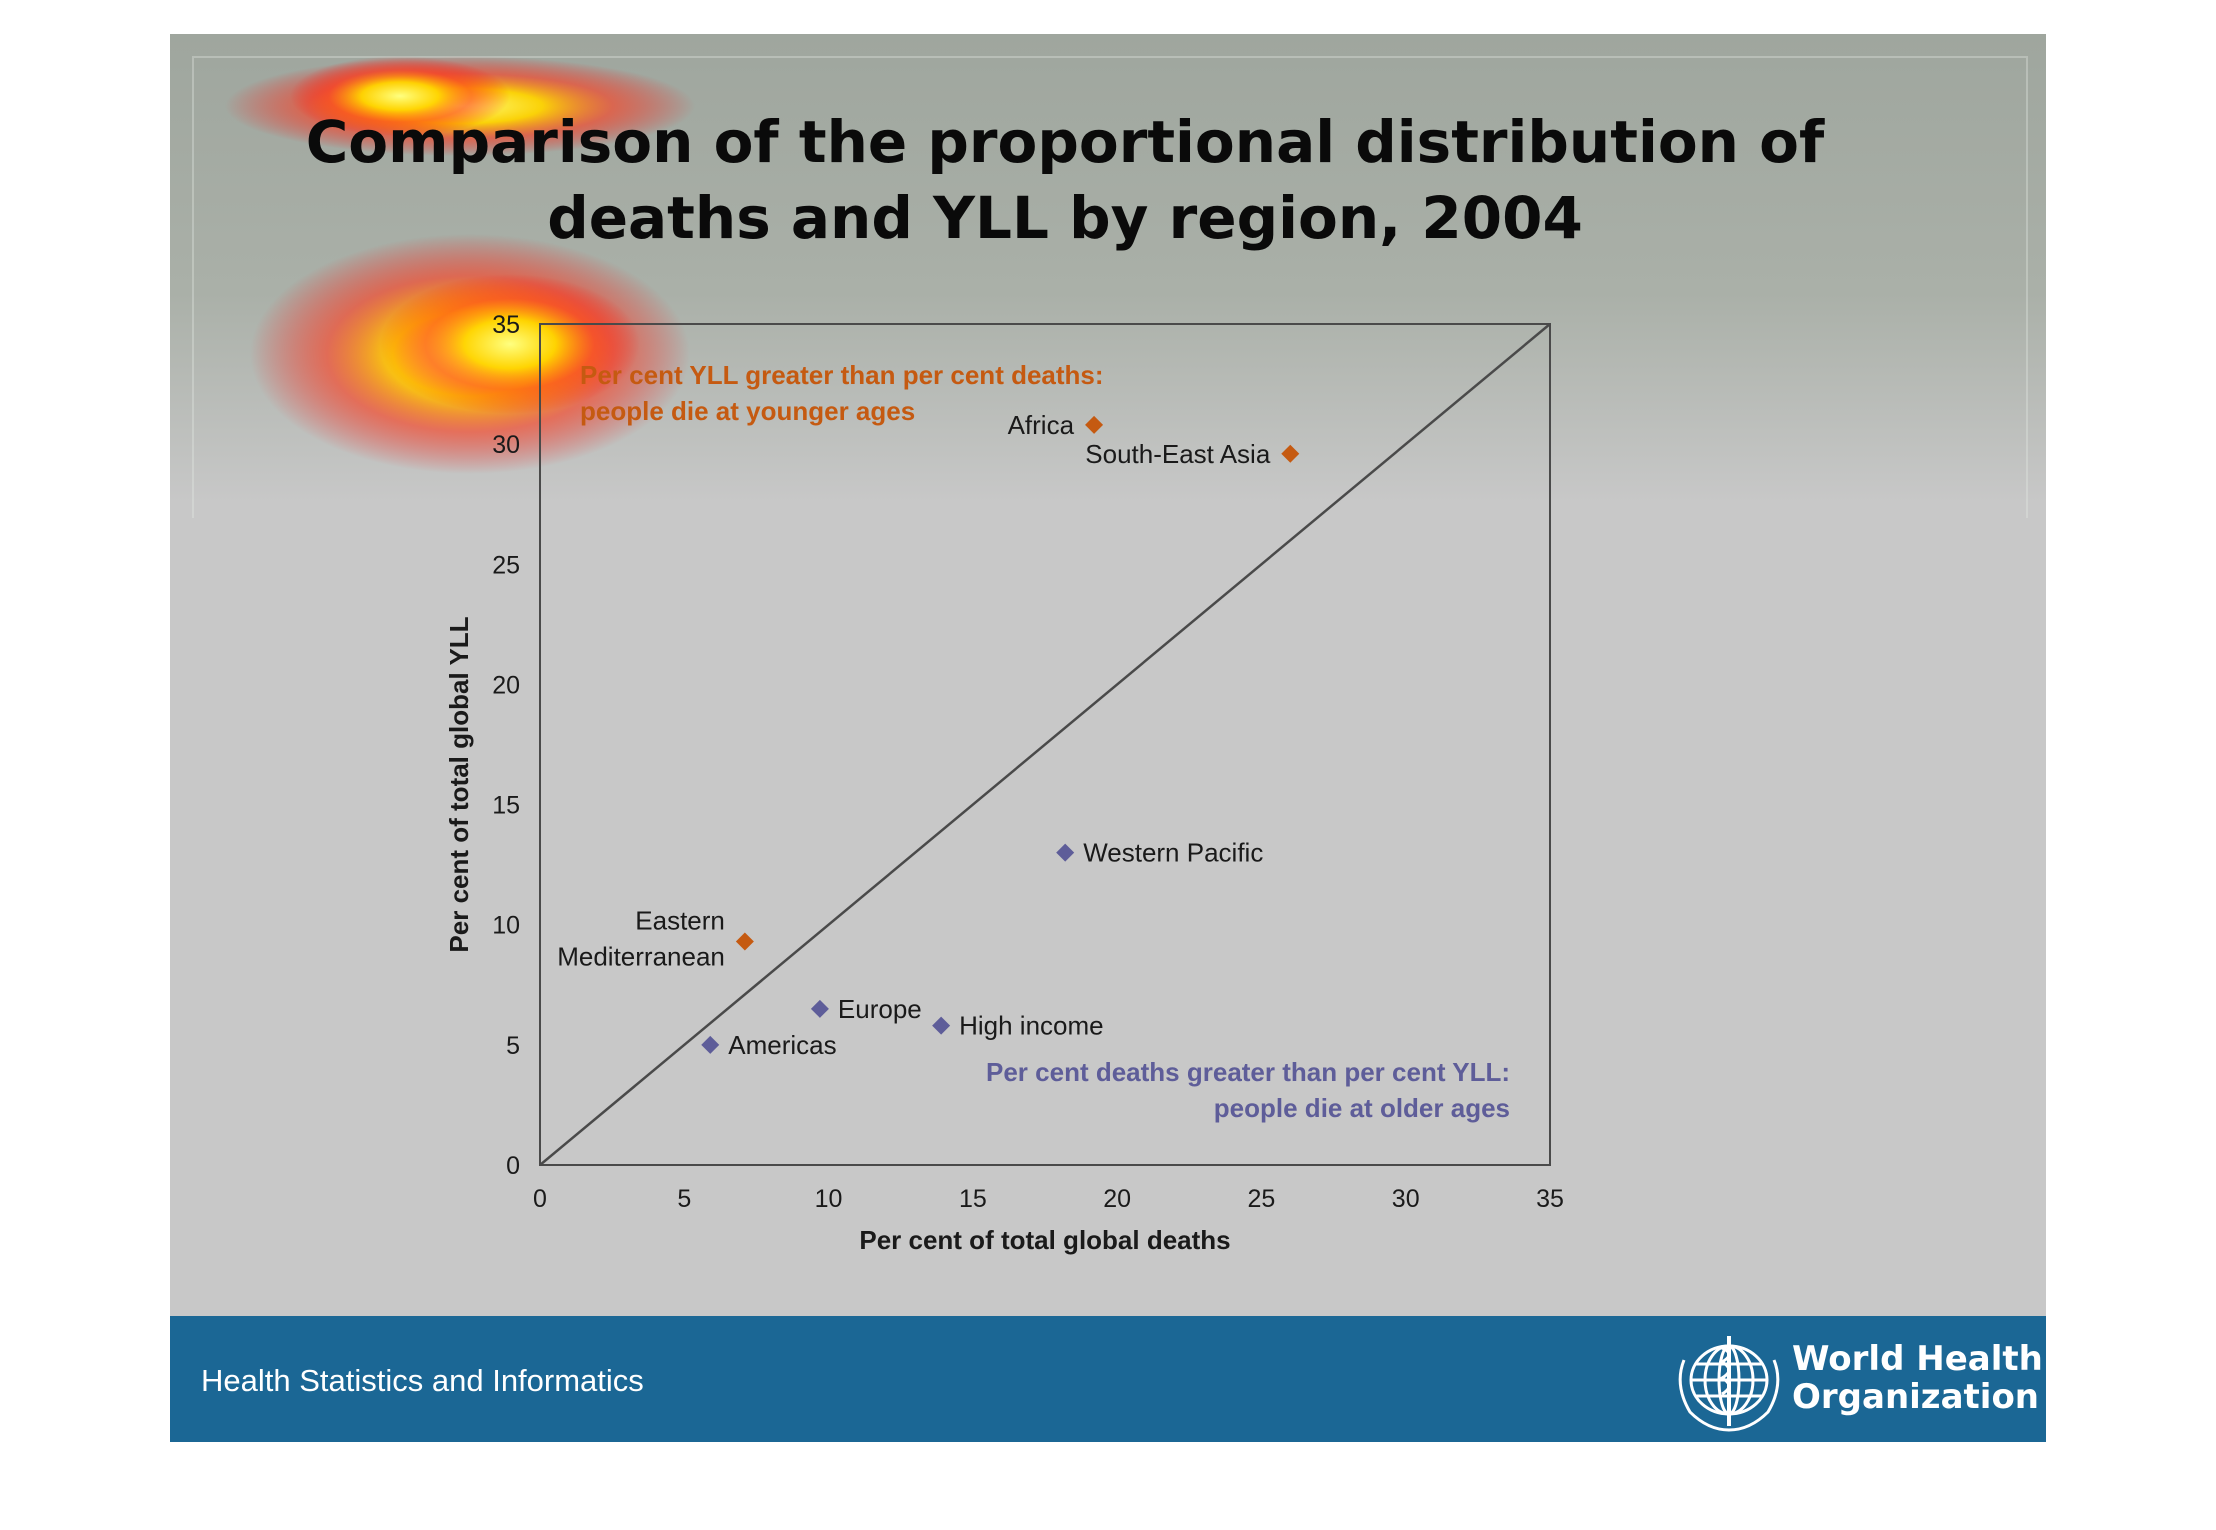  I want to click on y-tick-label: 0, so click(513, 1166).